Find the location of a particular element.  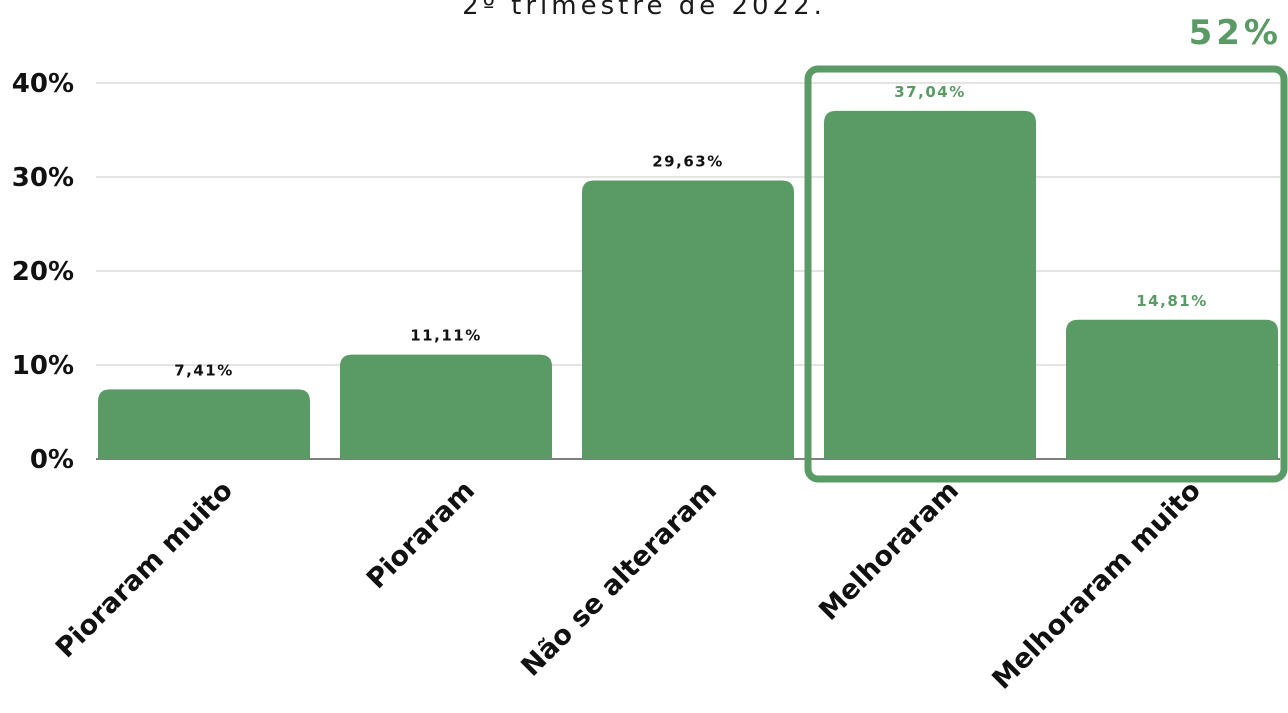

y-tick-label: 10% is located at coordinates (43, 366).